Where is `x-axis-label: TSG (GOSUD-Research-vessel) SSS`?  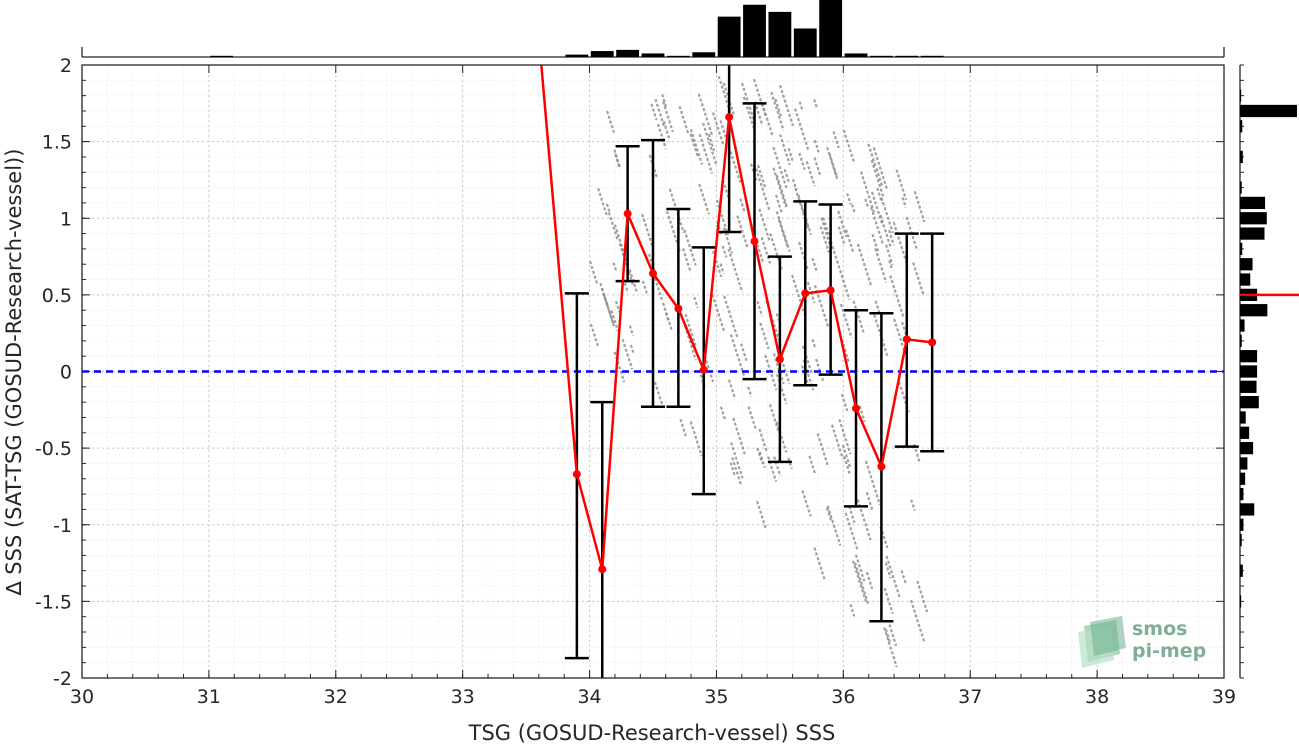
x-axis-label: TSG (GOSUD-Research-vessel) SSS is located at coordinates (652, 733).